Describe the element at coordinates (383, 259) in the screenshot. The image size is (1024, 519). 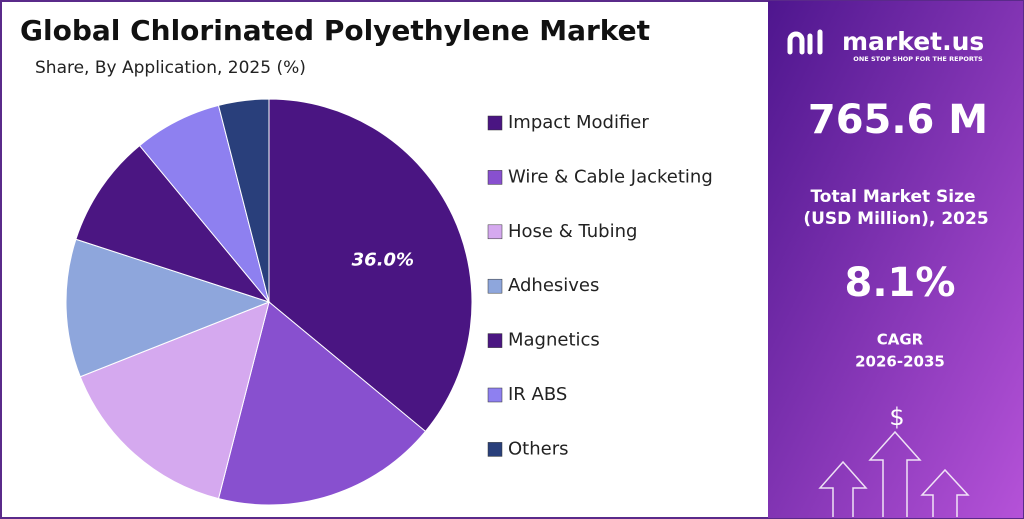
I see `data-label: 36.0%` at that location.